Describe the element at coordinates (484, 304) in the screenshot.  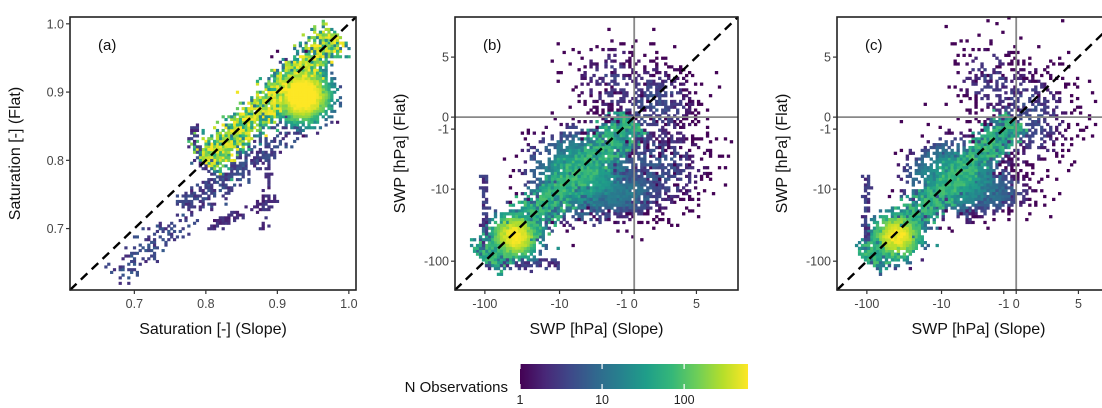
I see `x-tick-label: -100` at that location.